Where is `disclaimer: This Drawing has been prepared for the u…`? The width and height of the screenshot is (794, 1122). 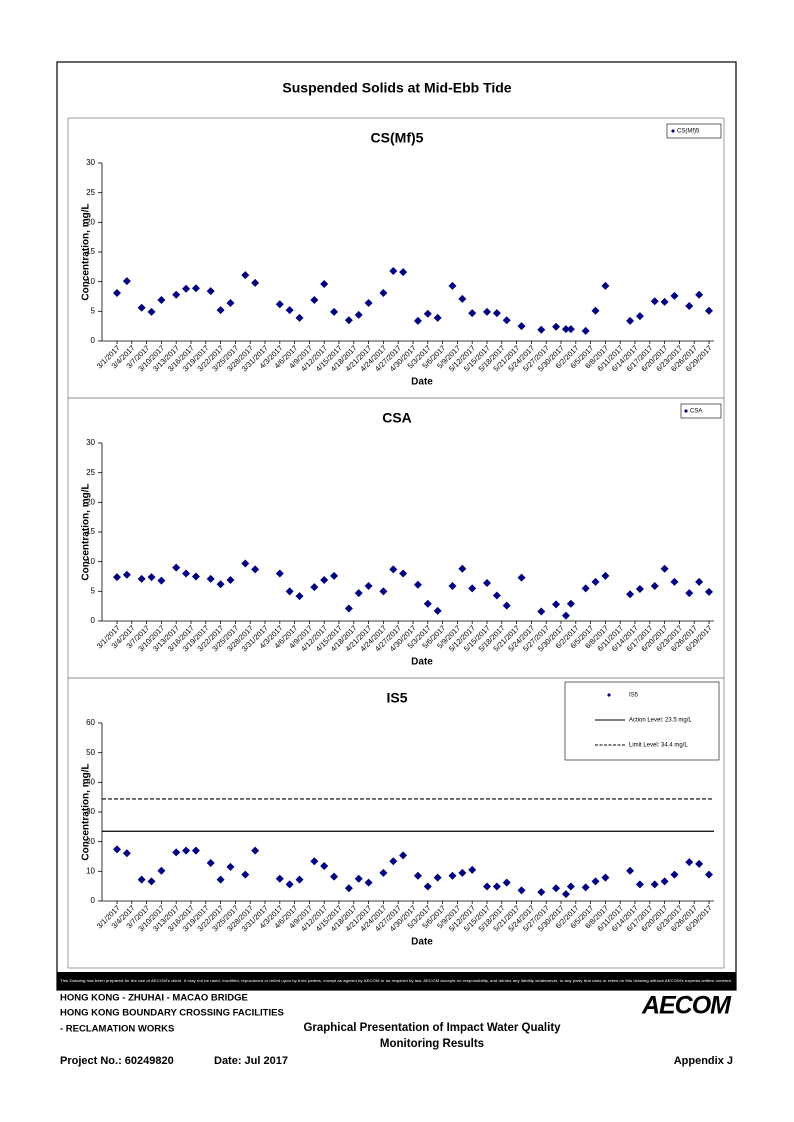 disclaimer: This Drawing has been prepared for the u… is located at coordinates (396, 981).